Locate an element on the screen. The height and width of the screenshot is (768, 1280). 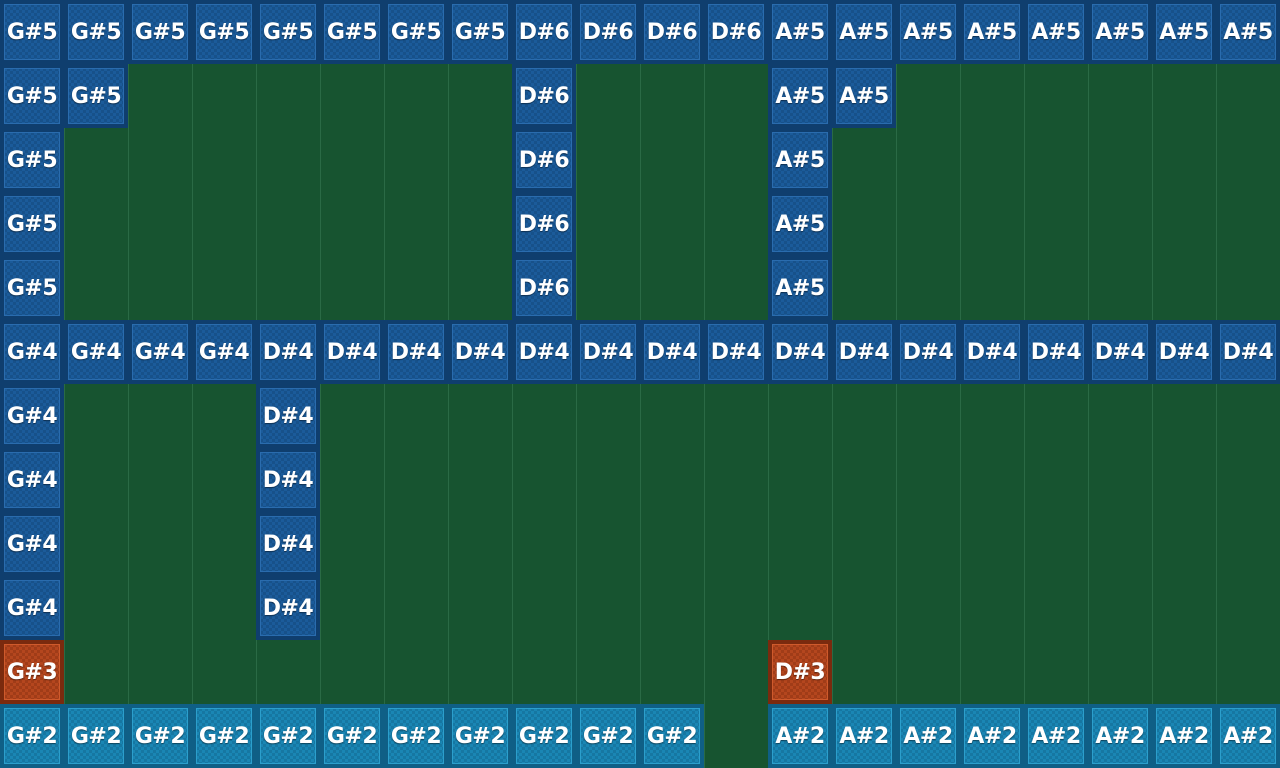
note-tile: D#3 is located at coordinates (800, 672).